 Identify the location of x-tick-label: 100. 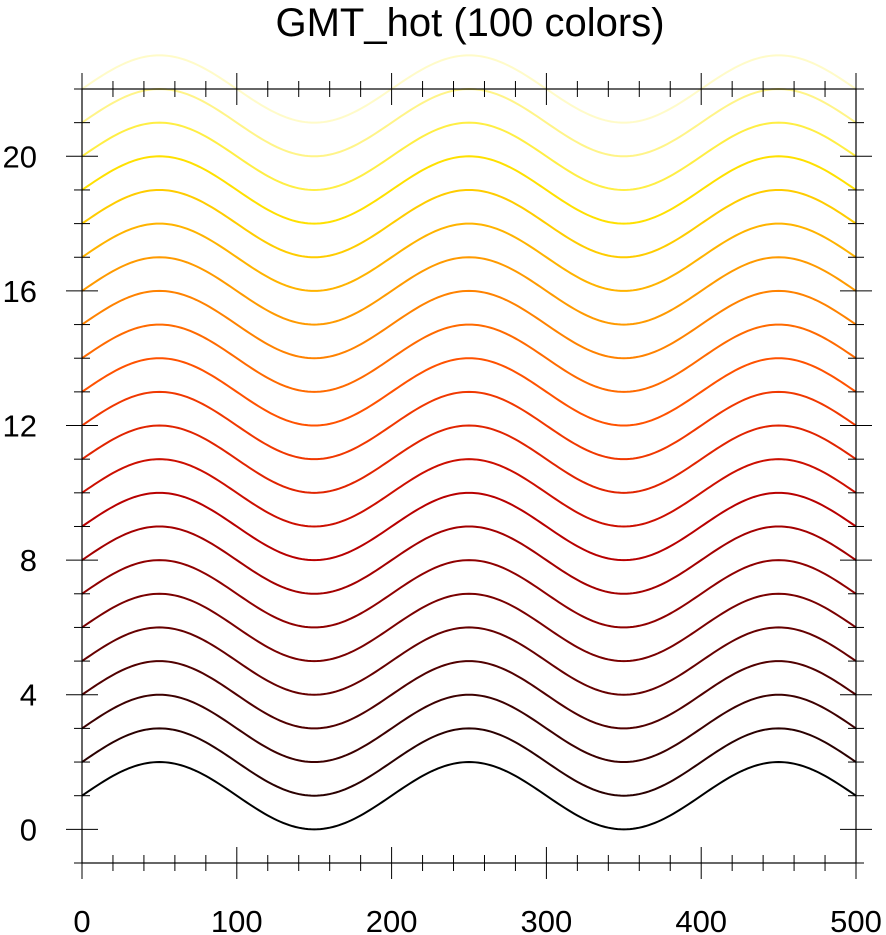
(237, 919).